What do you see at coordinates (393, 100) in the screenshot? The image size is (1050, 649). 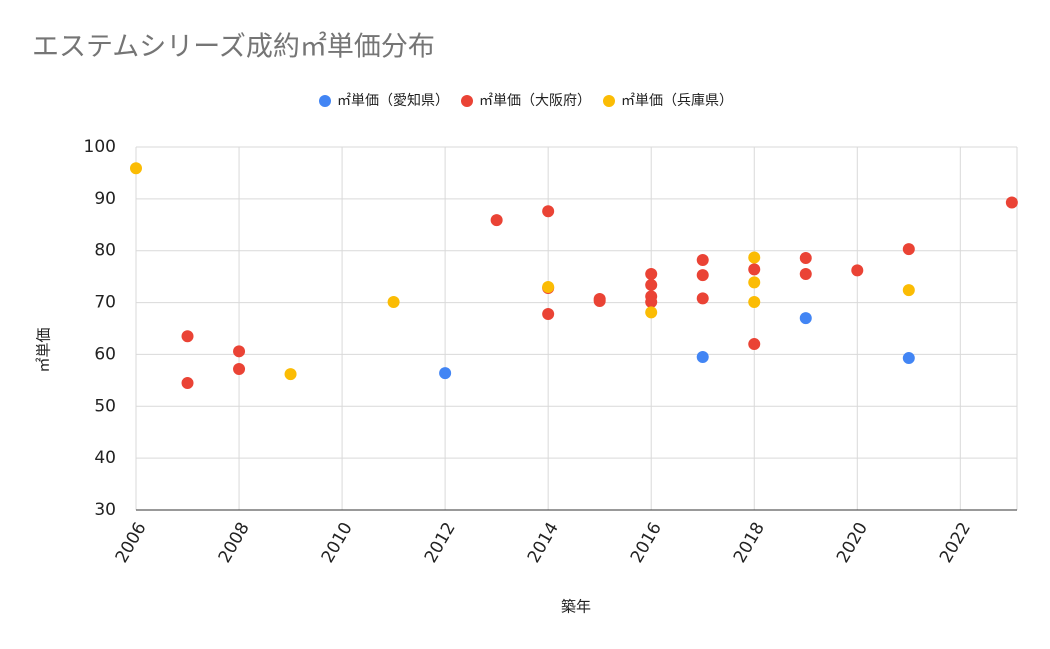 I see `legend-label: ㎡単価（愛知県）` at bounding box center [393, 100].